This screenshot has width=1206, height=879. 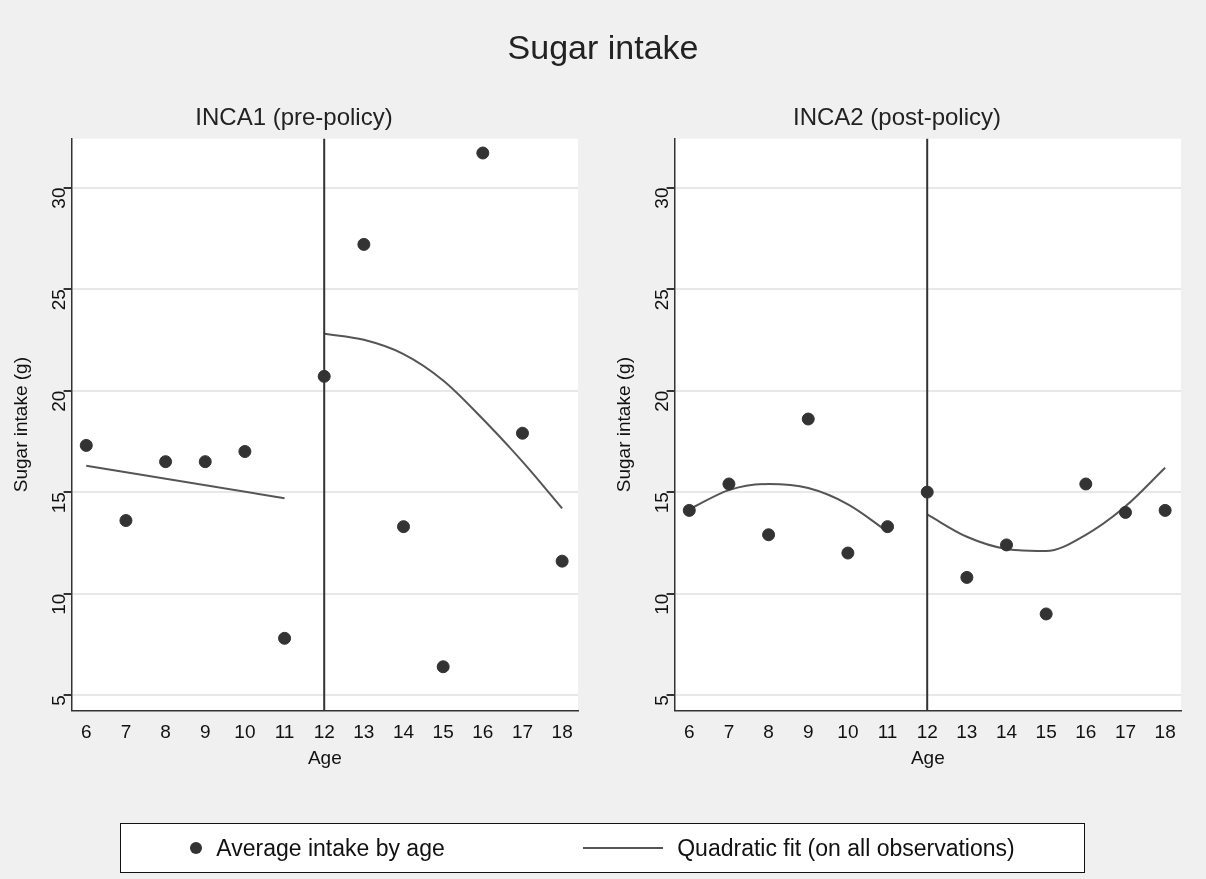 What do you see at coordinates (846, 848) in the screenshot?
I see `legend-label: Quadratic fit (on all observations)` at bounding box center [846, 848].